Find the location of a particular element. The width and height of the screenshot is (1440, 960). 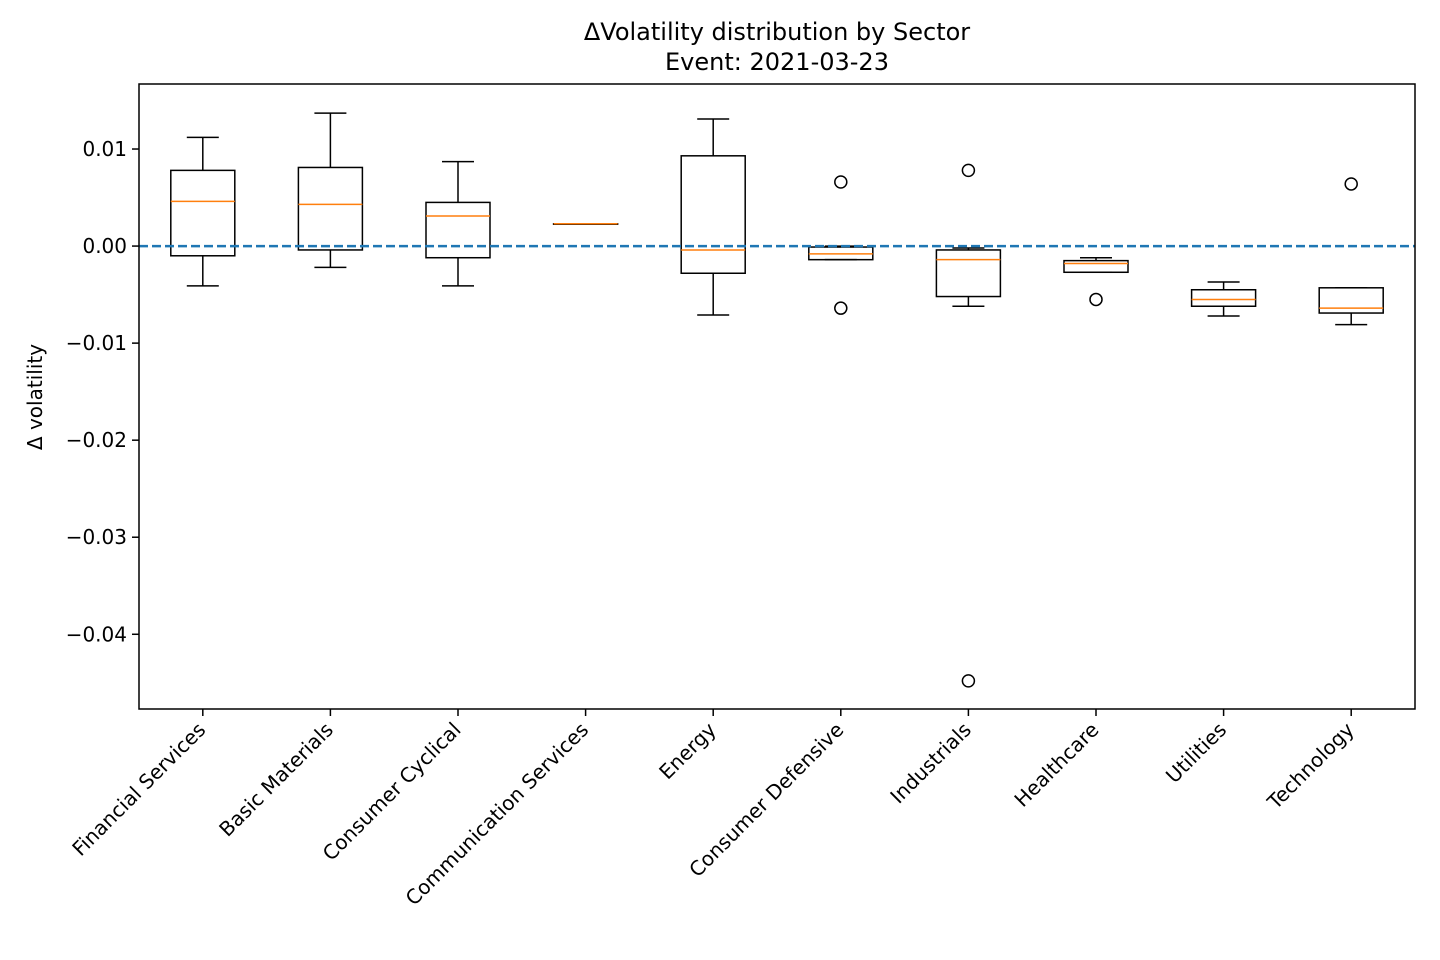

y-tick-label: 0.00 is located at coordinates (104, 246).